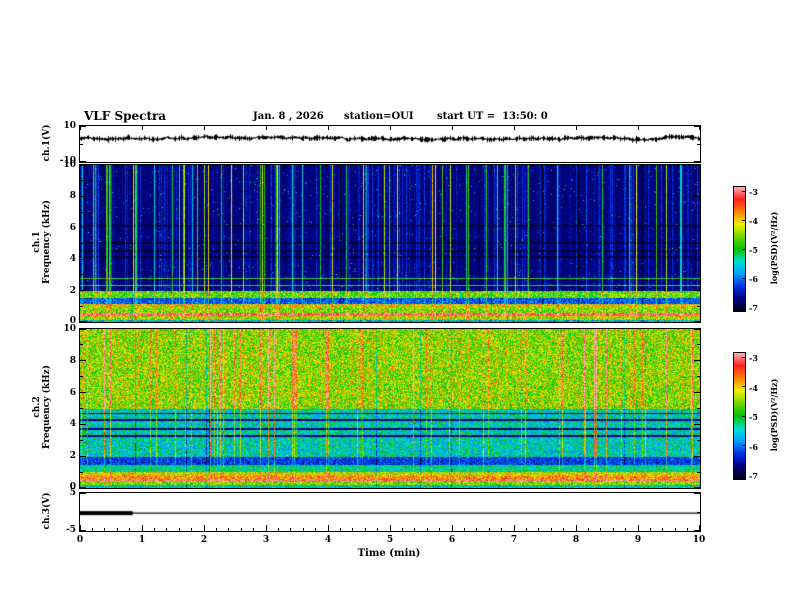  Describe the element at coordinates (774, 248) in the screenshot. I see `colorbar-ch1-label: log(PSD)(V²/Hz)` at that location.